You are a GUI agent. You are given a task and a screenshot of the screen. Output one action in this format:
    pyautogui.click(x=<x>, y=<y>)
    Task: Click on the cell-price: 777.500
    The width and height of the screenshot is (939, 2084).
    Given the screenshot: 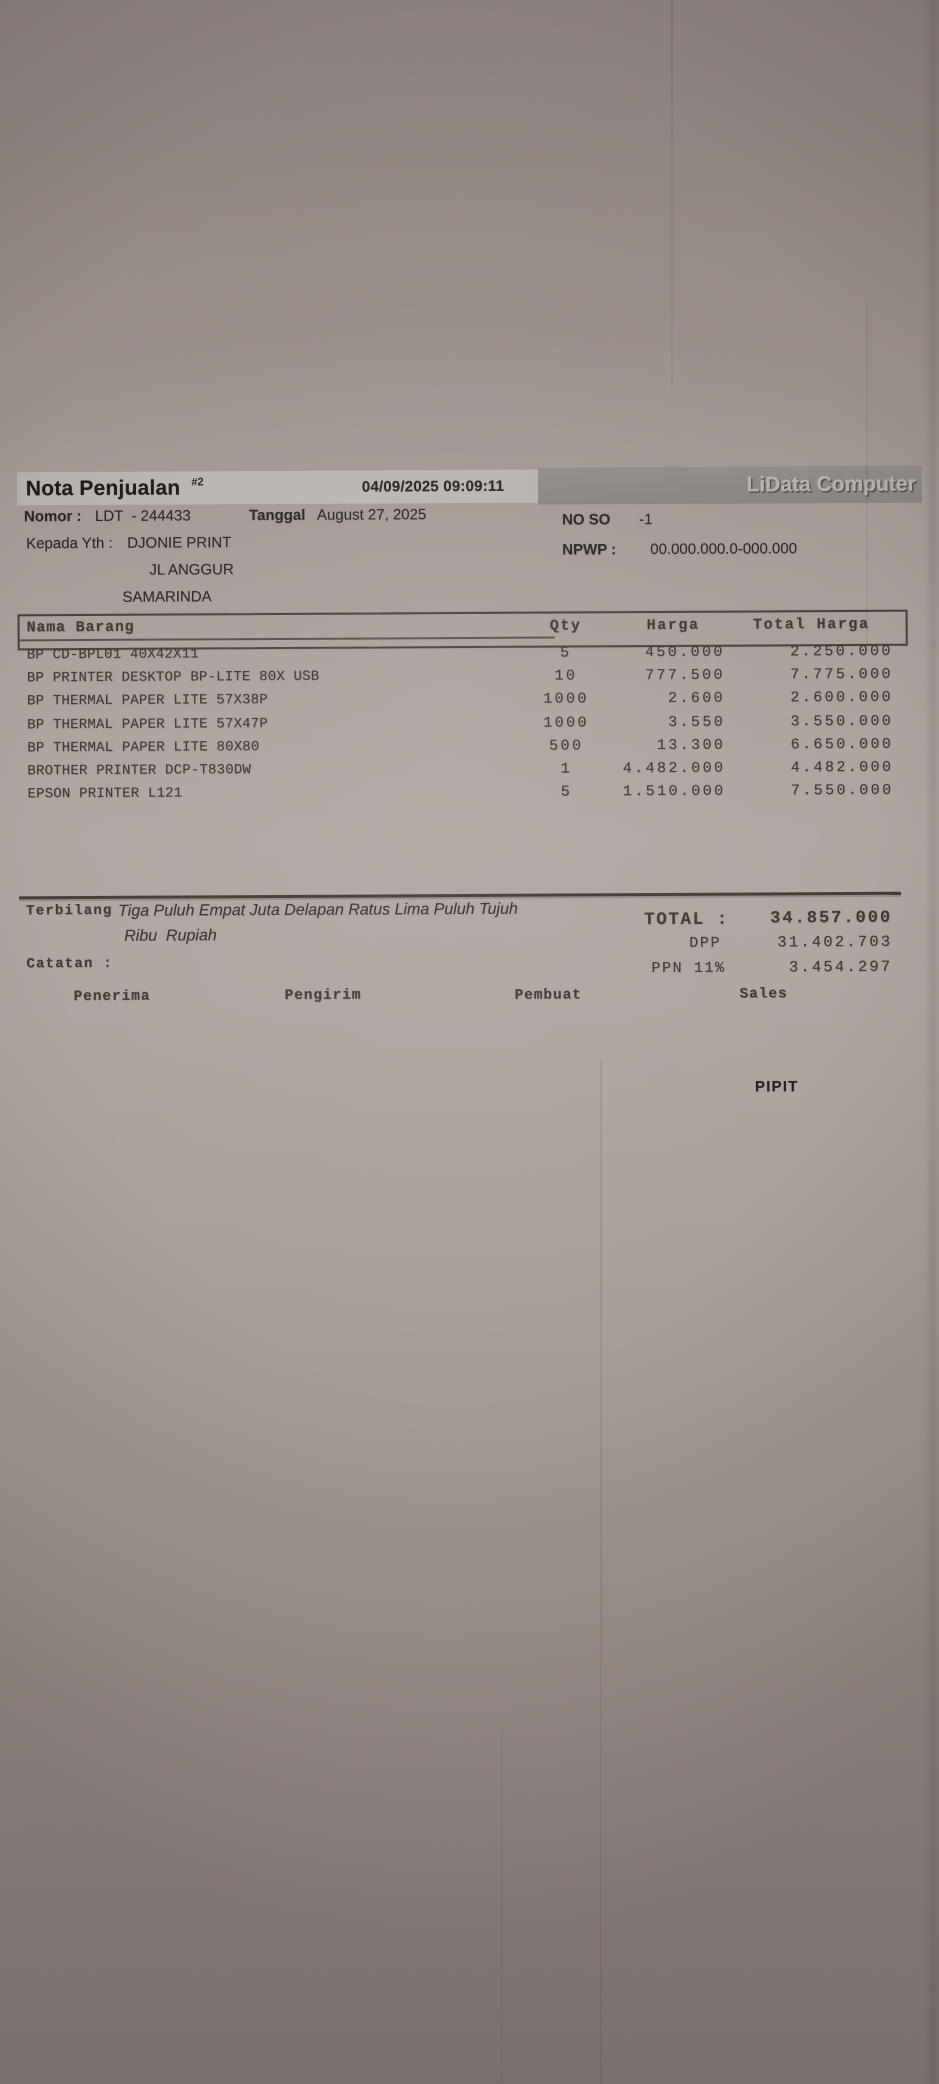 What is the action you would take?
    pyautogui.click(x=685, y=675)
    